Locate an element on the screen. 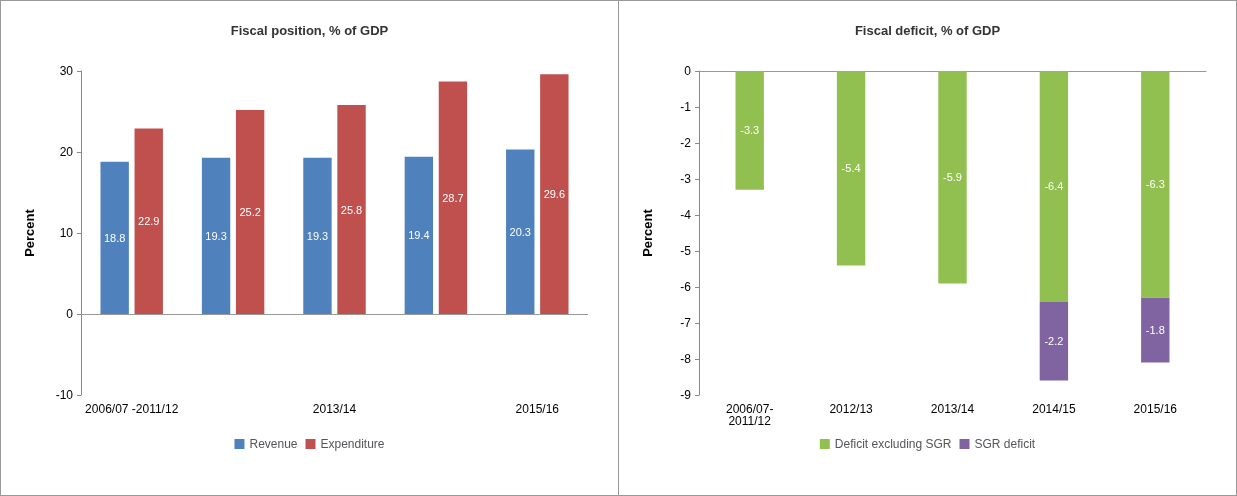 The height and width of the screenshot is (496, 1237). y-tick-label: -10 is located at coordinates (64, 395).